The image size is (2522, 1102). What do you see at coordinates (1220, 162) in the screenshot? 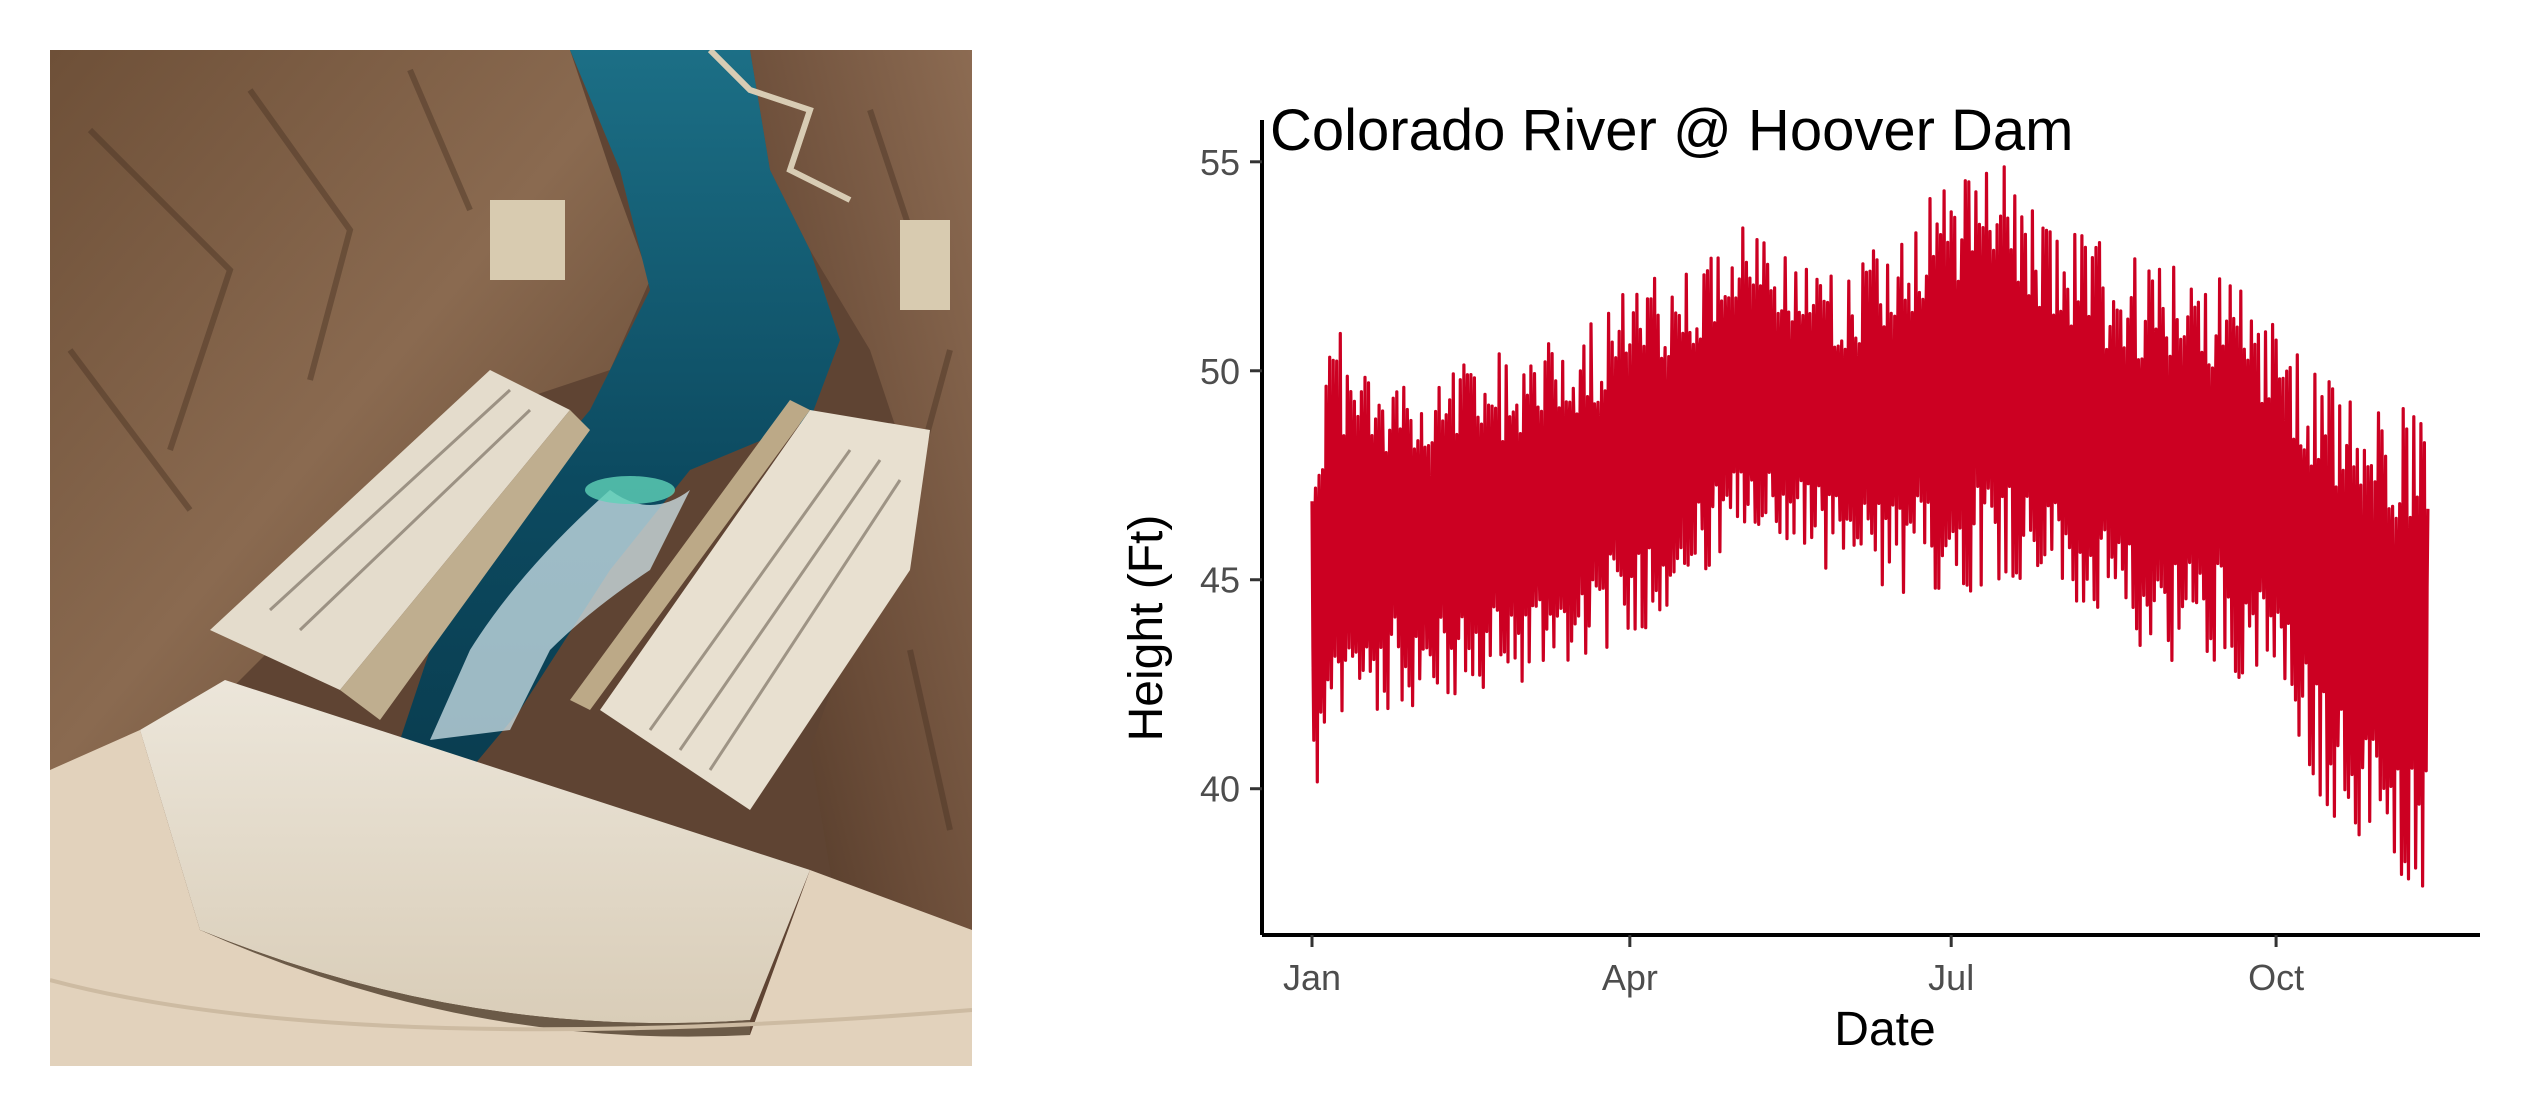
I see `y-tick-label: 55` at bounding box center [1220, 162].